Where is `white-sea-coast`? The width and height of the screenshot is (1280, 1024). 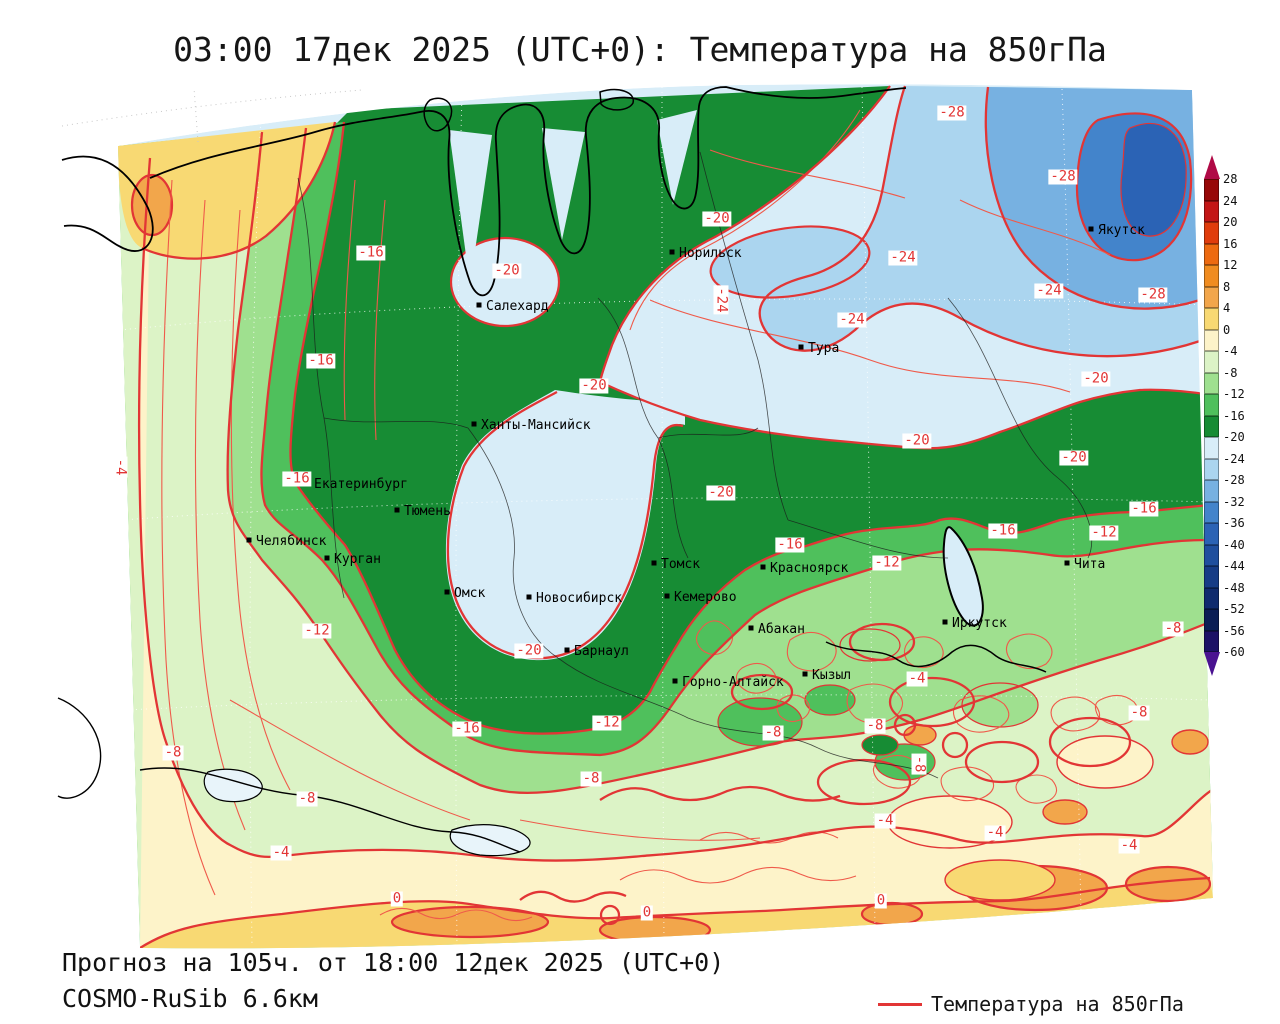
white-sea-coast is located at coordinates (107, 203).